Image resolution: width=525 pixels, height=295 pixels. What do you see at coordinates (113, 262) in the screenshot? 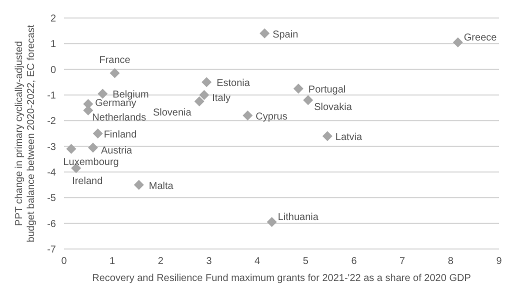
I see `x-tick-label: 1` at bounding box center [113, 262].